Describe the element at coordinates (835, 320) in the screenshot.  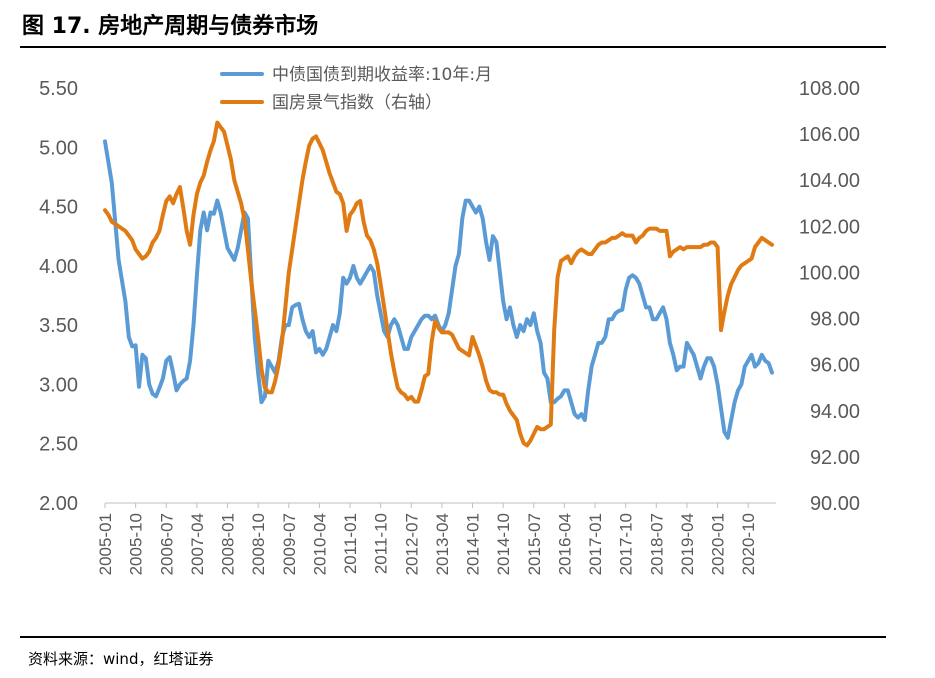
I see `right-y-tick-label: 98.00` at that location.